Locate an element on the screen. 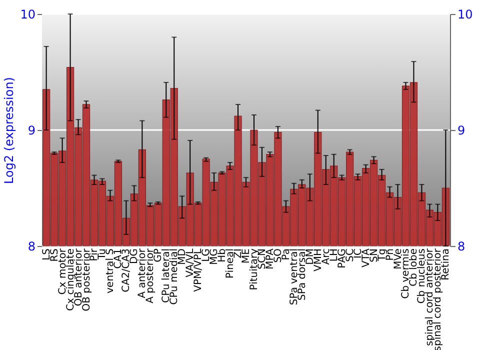  x-tick-label: Retina is located at coordinates (446, 264).